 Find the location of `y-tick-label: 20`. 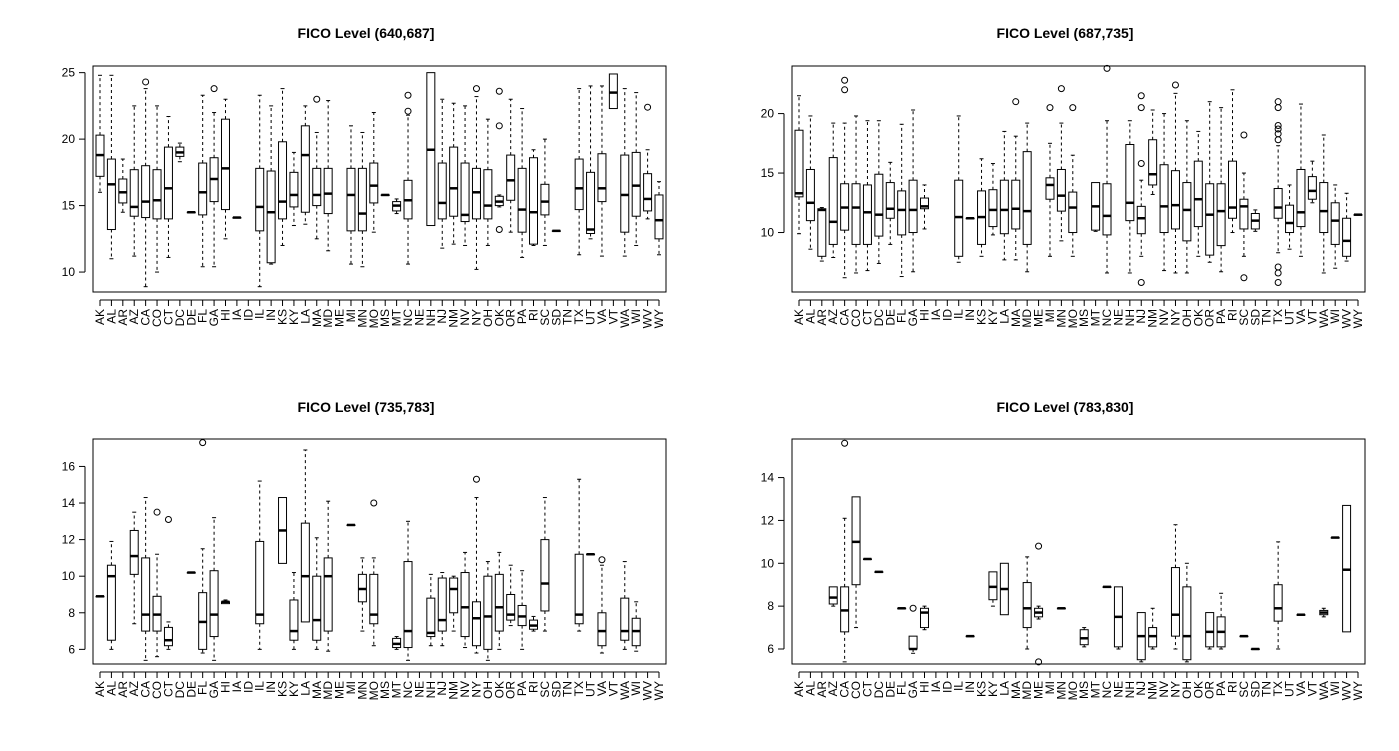

y-tick-label: 20 is located at coordinates (768, 114).